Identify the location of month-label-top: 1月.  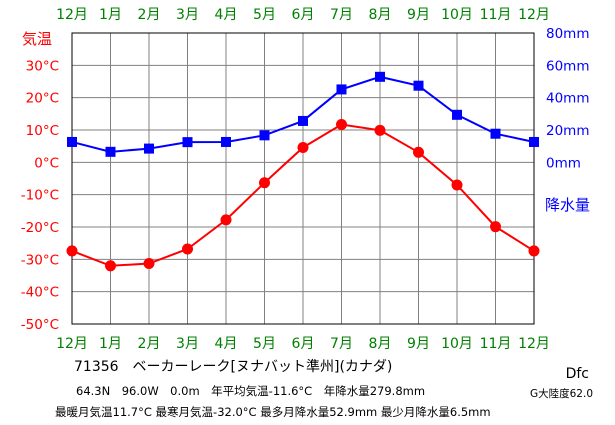
(110, 15).